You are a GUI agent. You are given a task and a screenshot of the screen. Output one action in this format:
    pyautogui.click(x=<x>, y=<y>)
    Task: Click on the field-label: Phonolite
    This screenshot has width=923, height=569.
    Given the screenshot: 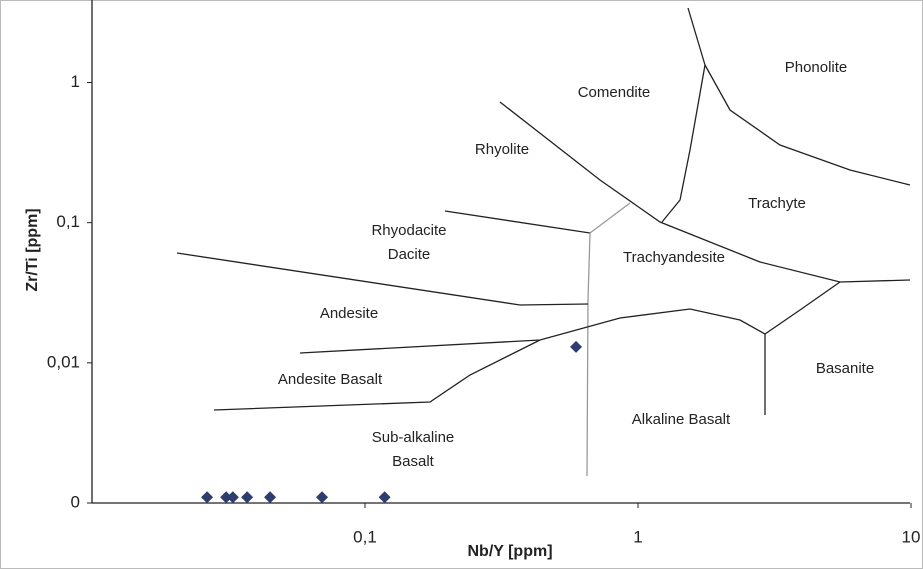 What is the action you would take?
    pyautogui.click(x=816, y=67)
    